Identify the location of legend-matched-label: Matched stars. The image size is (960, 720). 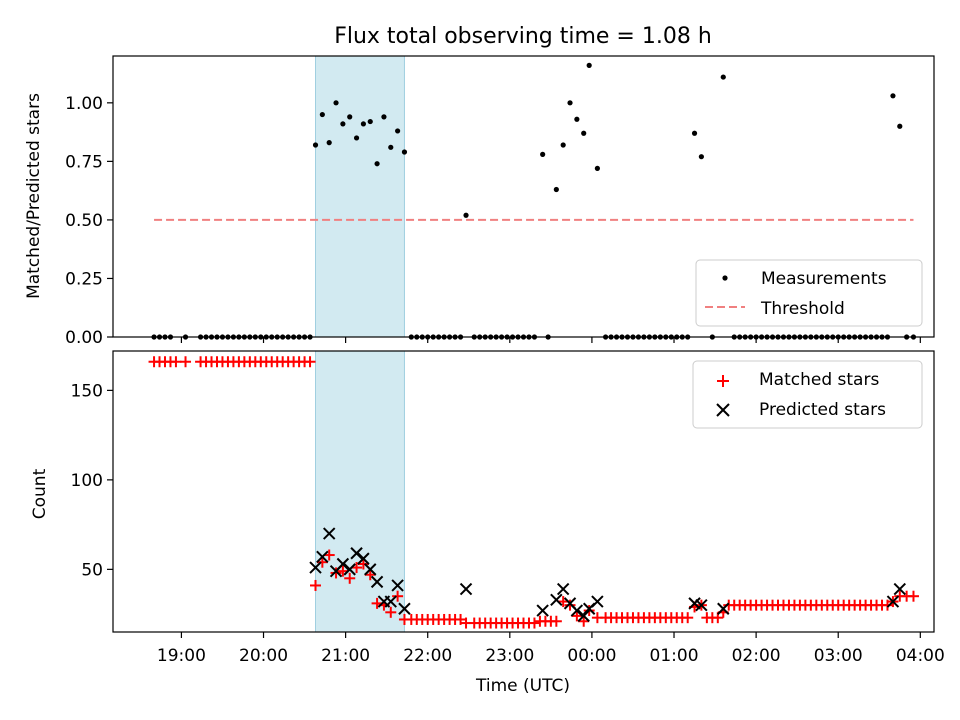
(819, 380).